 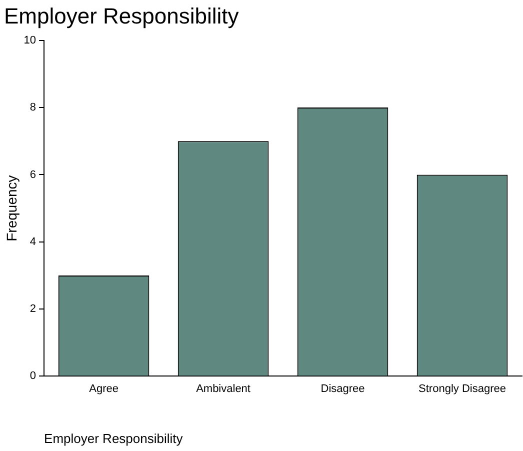 What do you see at coordinates (33, 242) in the screenshot?
I see `y-tick-label: 4` at bounding box center [33, 242].